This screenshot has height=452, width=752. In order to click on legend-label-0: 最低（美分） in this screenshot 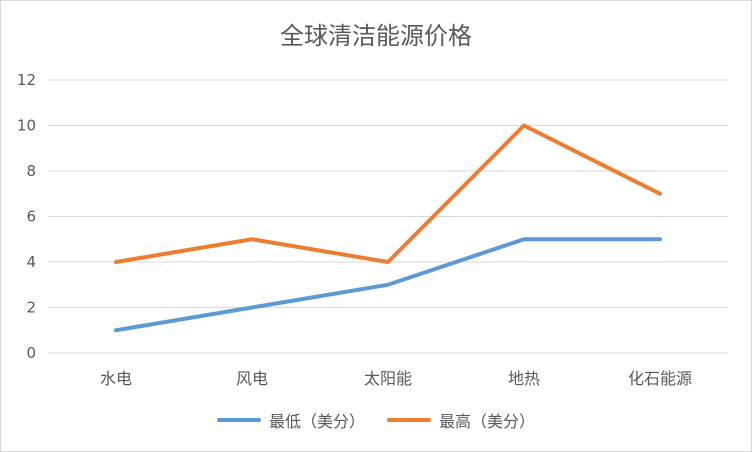, I will do `click(316, 421)`.